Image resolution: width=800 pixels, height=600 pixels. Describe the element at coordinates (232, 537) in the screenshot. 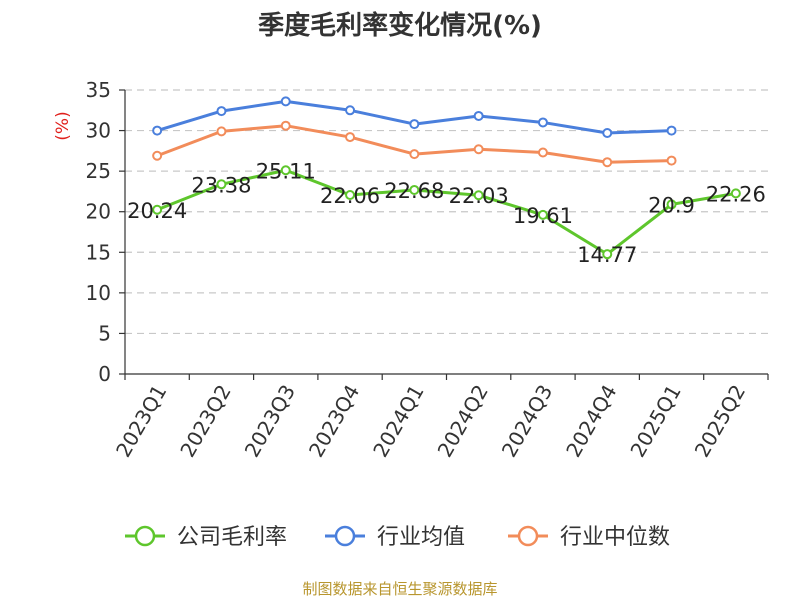

I see `legend-label: 公司毛利率` at that location.